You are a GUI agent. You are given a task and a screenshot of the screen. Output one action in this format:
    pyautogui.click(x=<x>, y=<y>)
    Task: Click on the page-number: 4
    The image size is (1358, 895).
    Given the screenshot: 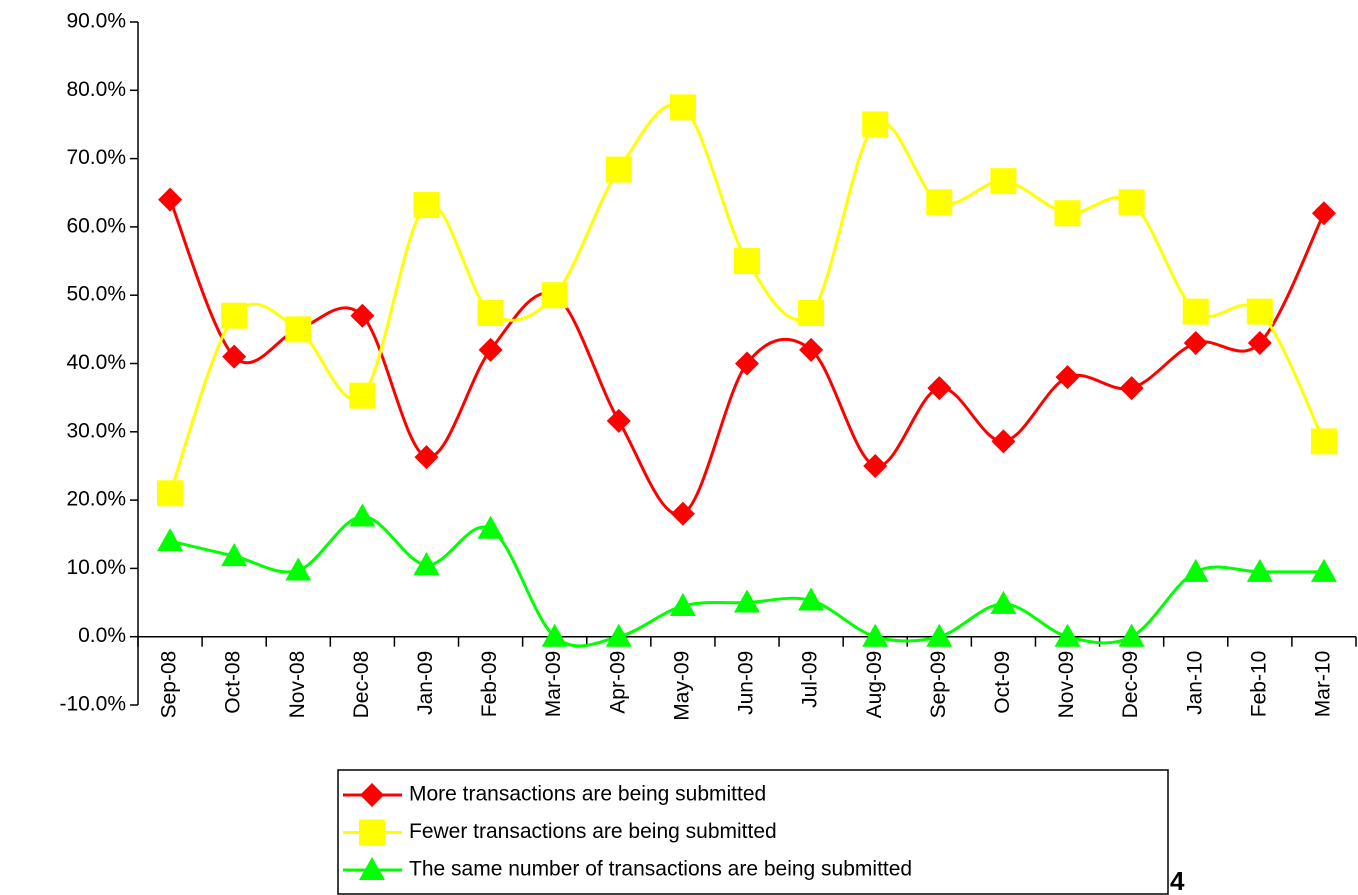 What is the action you would take?
    pyautogui.click(x=1177, y=880)
    